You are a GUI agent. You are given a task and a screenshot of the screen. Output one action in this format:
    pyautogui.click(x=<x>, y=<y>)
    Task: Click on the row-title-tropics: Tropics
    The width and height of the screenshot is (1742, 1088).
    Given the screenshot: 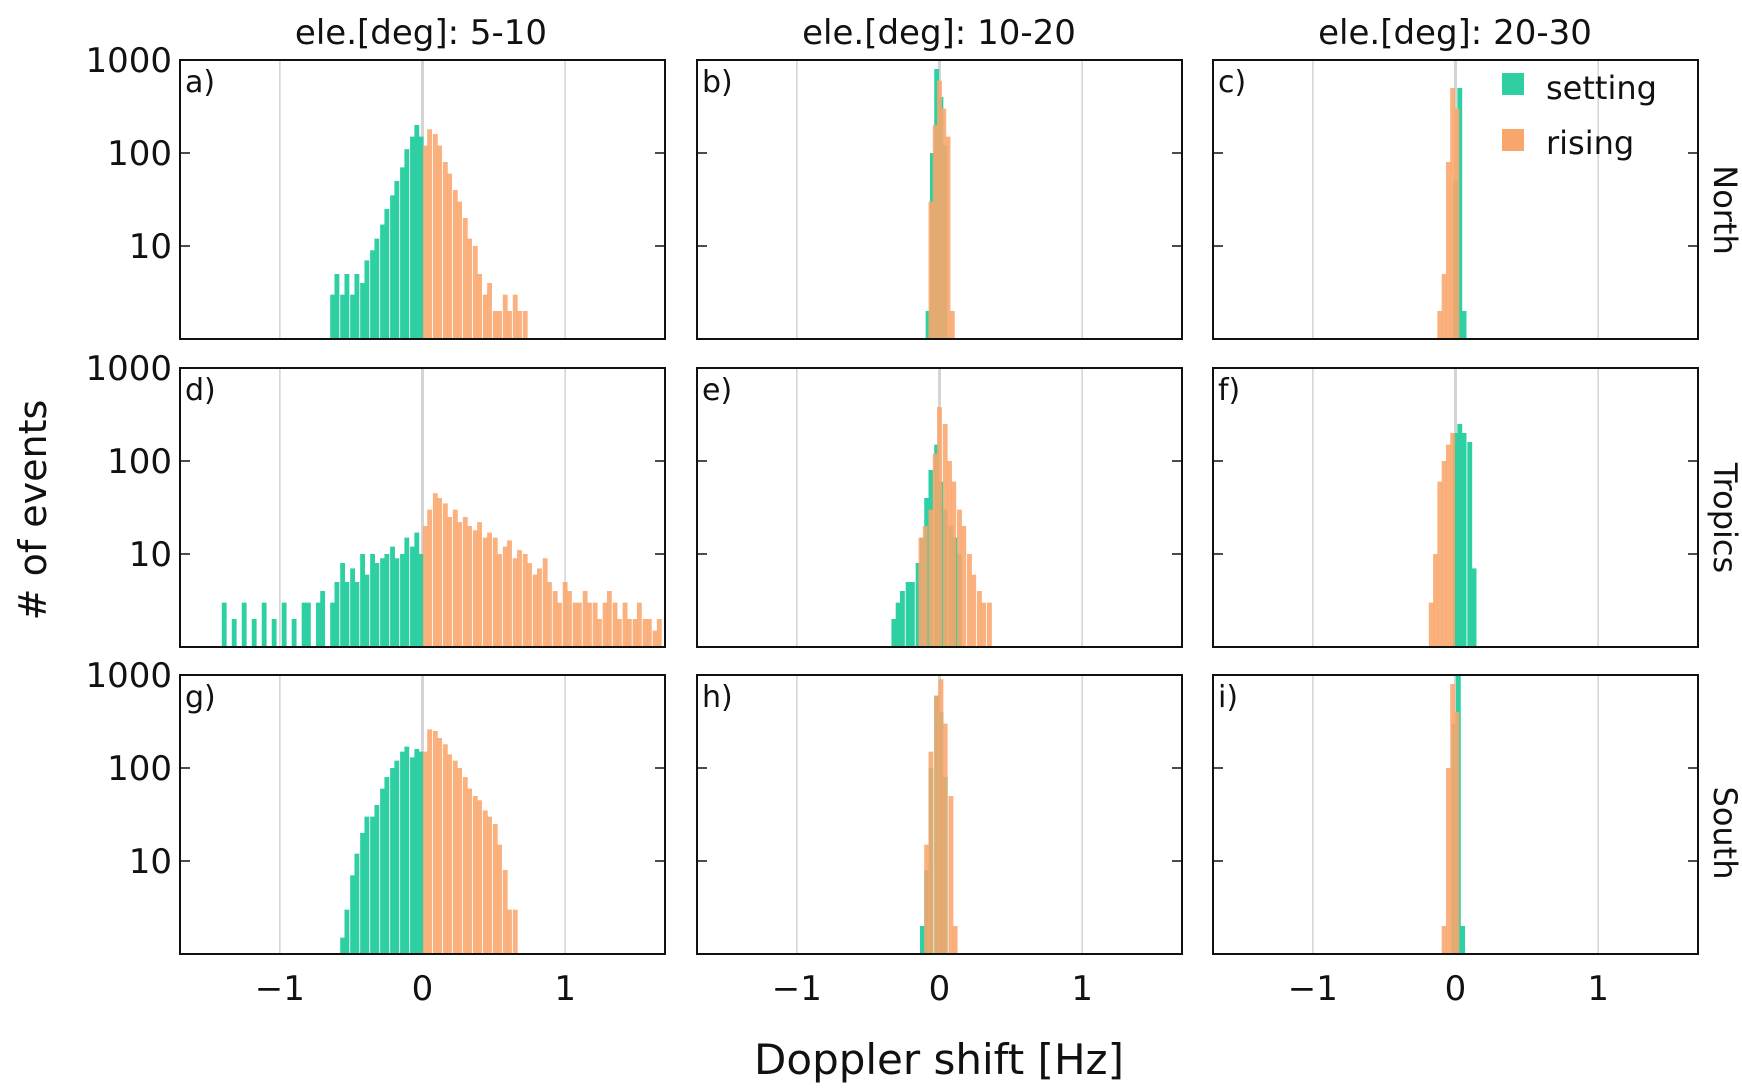 What is the action you would take?
    pyautogui.click(x=1724, y=517)
    